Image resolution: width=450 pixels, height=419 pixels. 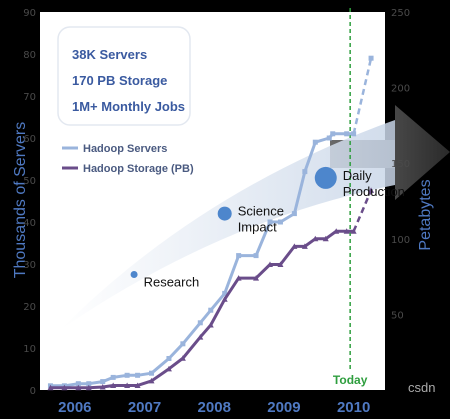 I want to click on y-tick-label: 80, so click(x=29, y=55).